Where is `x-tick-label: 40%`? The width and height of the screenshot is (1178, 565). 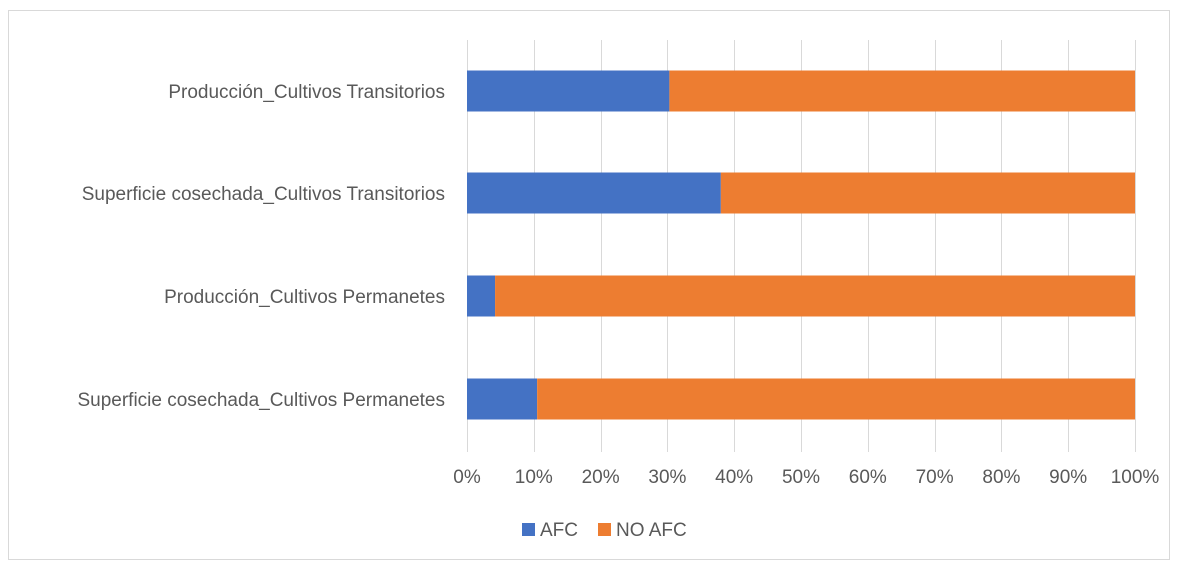
x-tick-label: 40% is located at coordinates (734, 477).